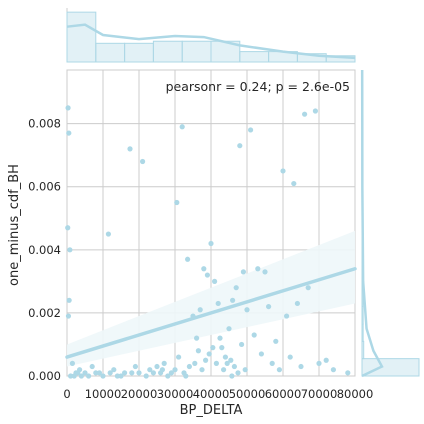 The width and height of the screenshot is (424, 424). Describe the element at coordinates (283, 394) in the screenshot. I see `x-tick-label: 60000` at that location.